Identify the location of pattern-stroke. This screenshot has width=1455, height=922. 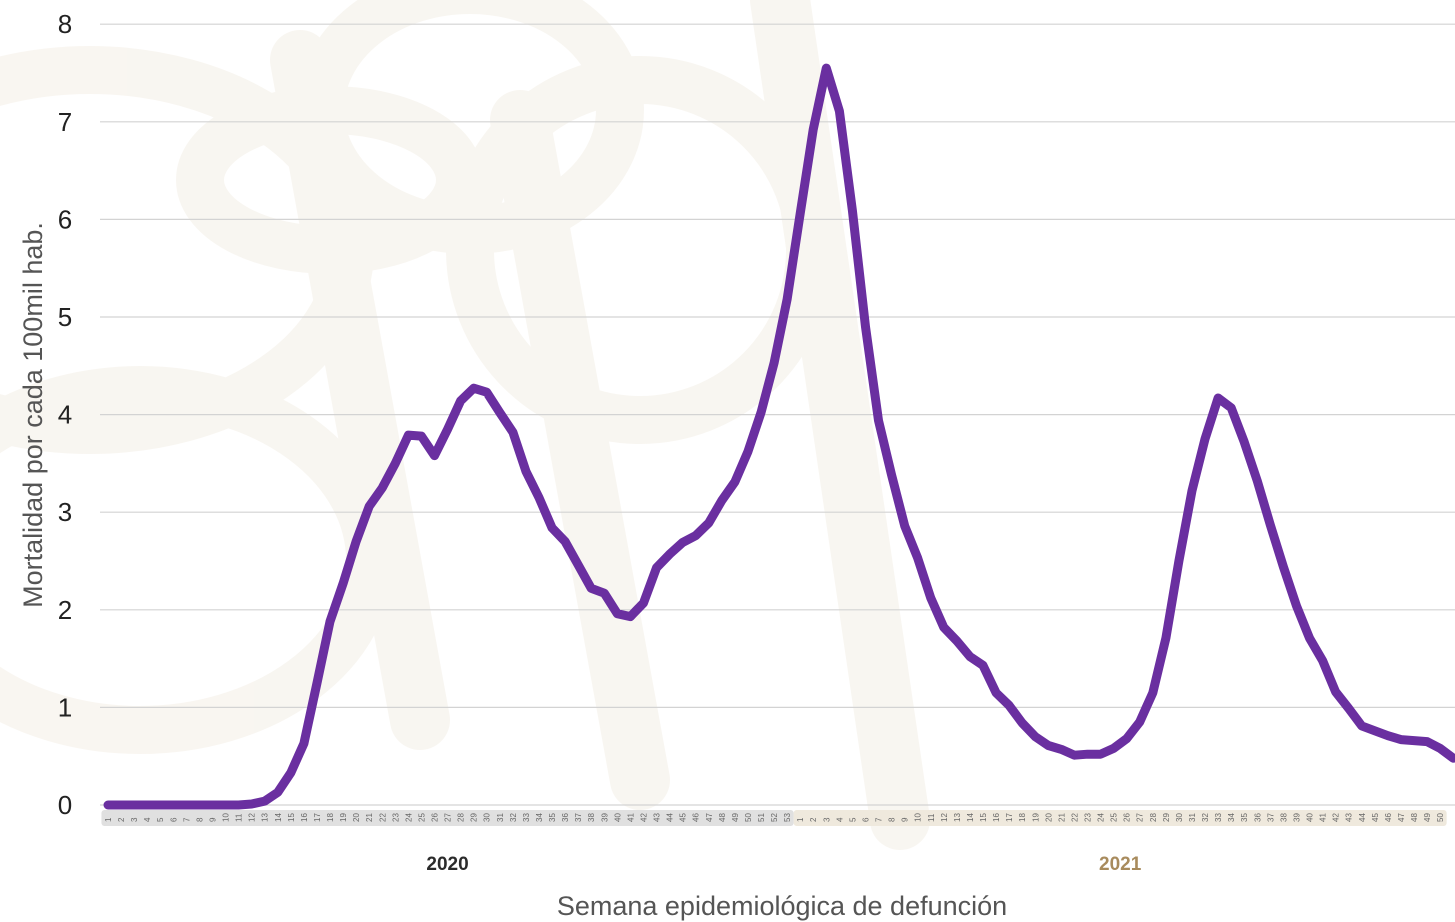
(840, 425).